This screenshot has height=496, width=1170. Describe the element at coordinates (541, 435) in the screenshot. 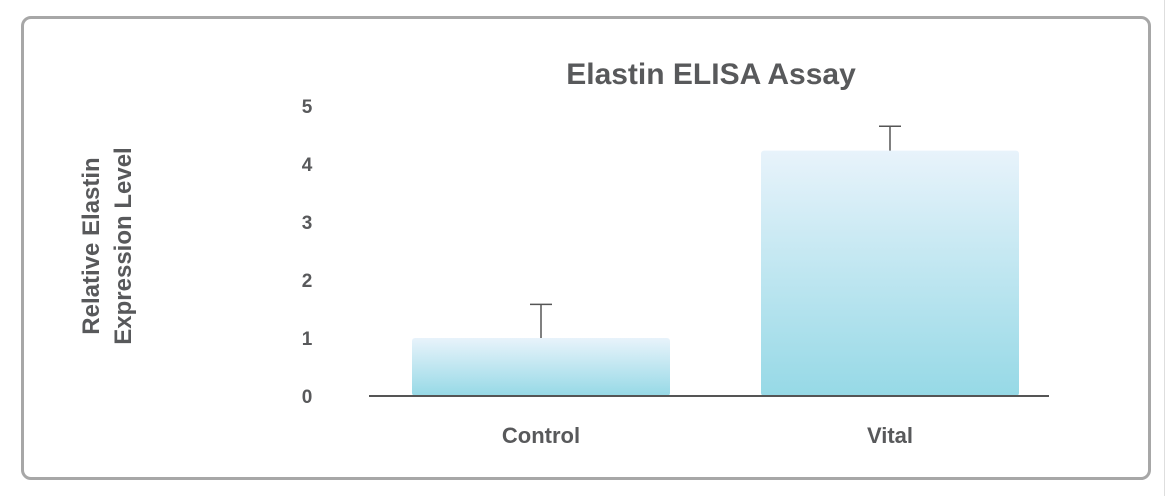

I see `x-category-label-control: Control` at that location.